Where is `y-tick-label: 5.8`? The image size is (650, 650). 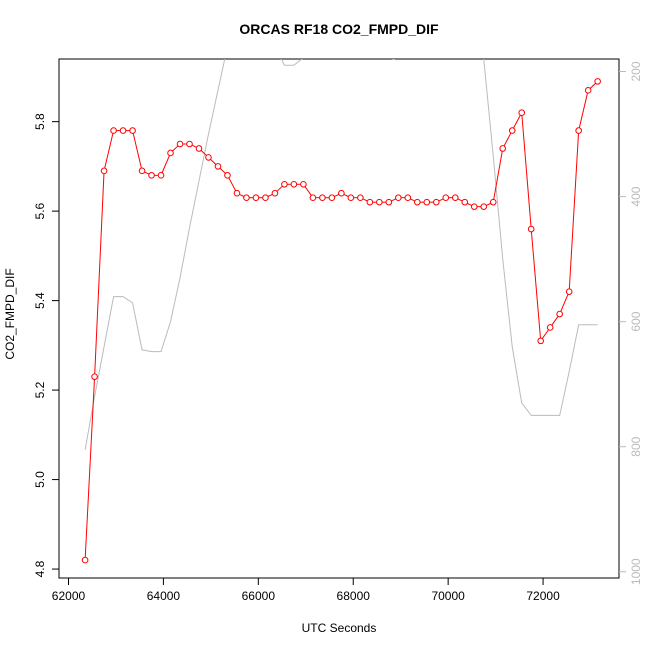 y-tick-label: 5.8 is located at coordinates (40, 121).